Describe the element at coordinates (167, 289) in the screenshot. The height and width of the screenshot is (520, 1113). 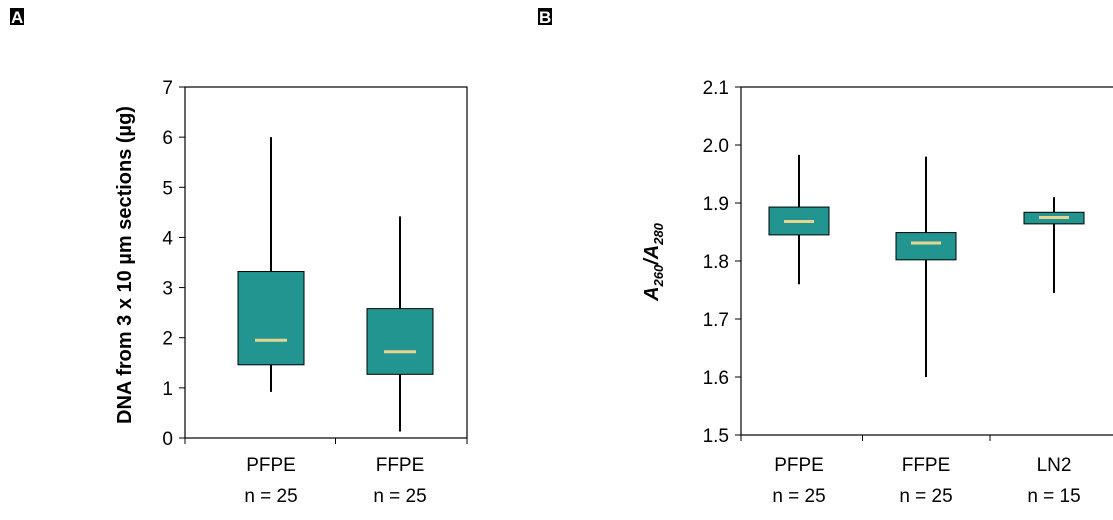
I see `panel-a-y-tick-label: 3` at that location.